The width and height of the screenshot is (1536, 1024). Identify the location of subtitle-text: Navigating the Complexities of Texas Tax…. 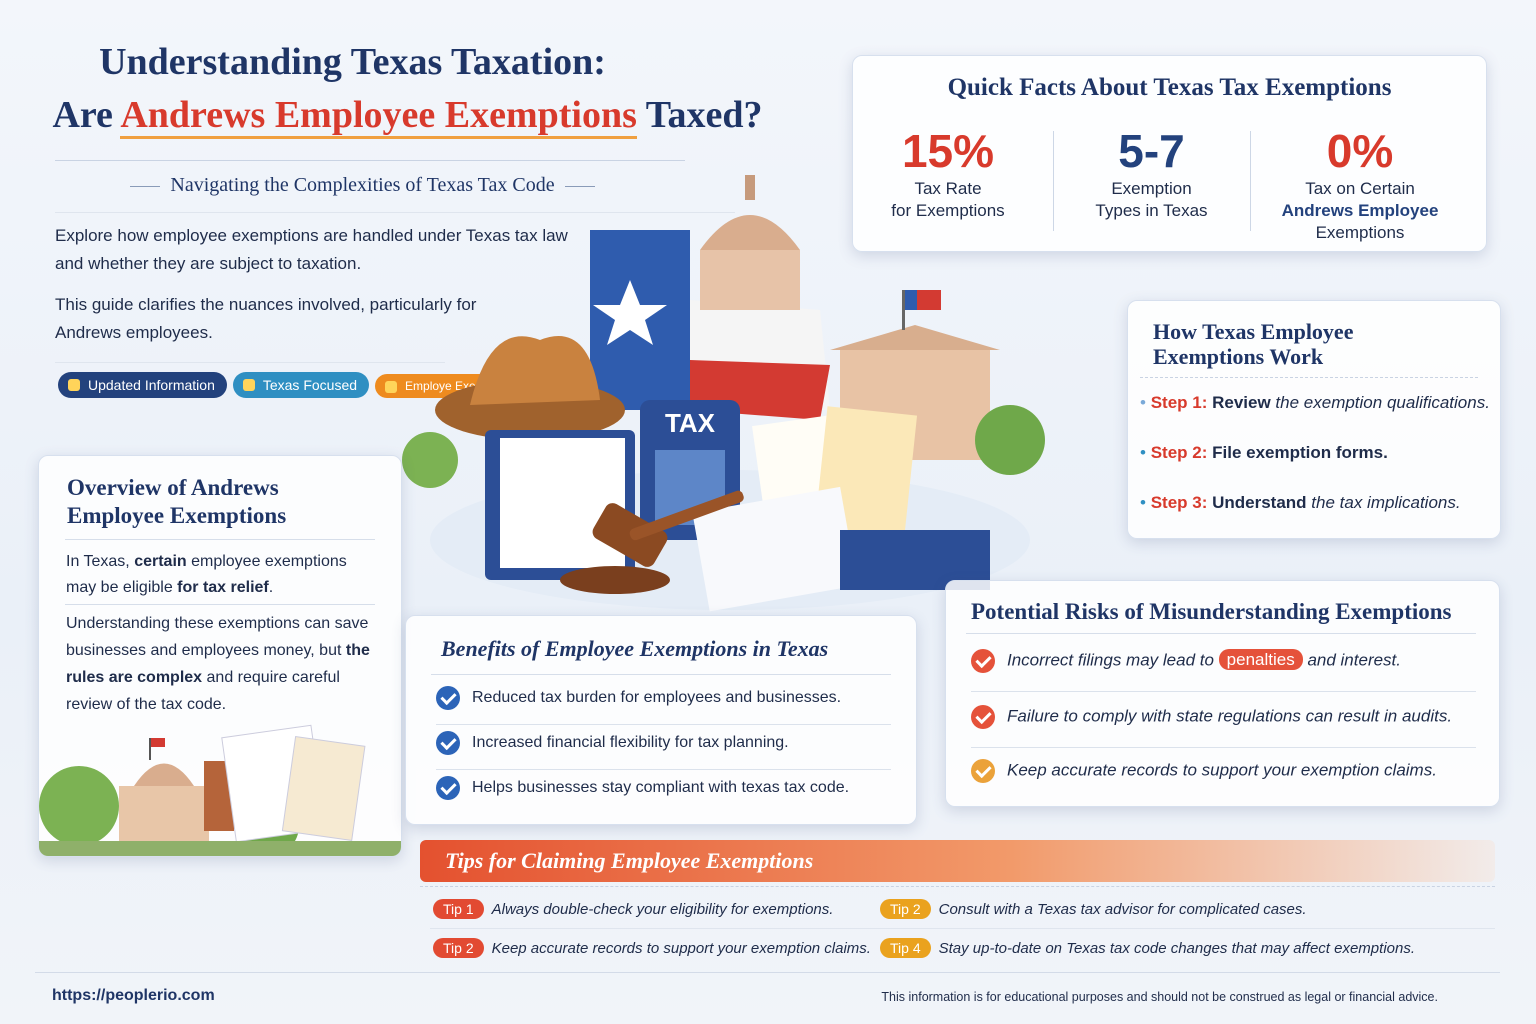
(362, 185).